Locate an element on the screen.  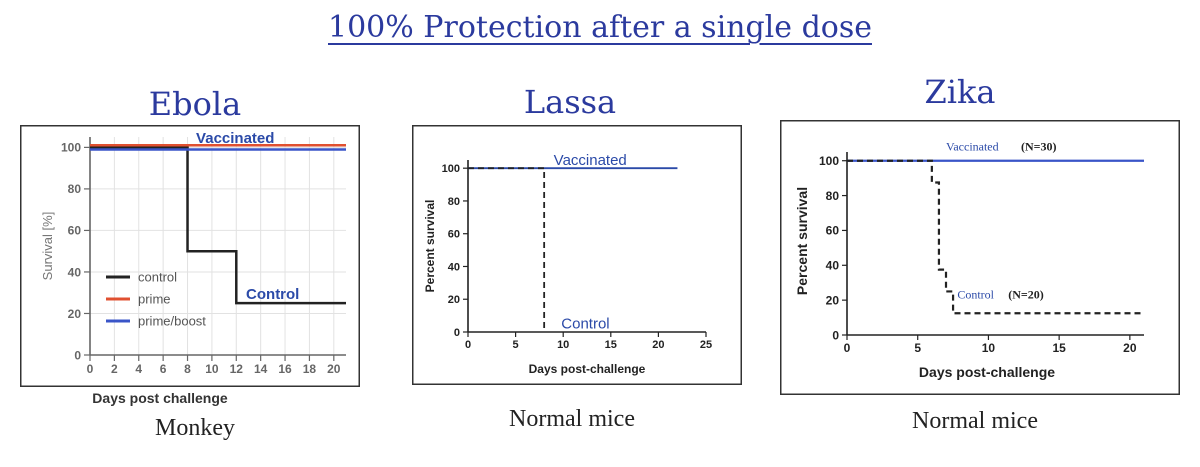
panel-title-zika: Zika is located at coordinates (960, 92).